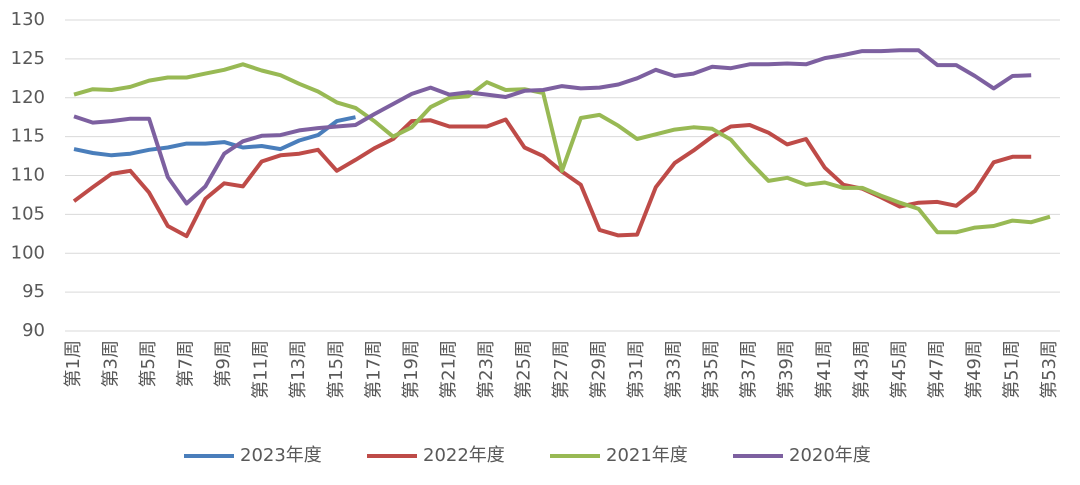 Image resolution: width=1080 pixels, height=485 pixels. What do you see at coordinates (28, 252) in the screenshot?
I see `y-tick-label: 100` at bounding box center [28, 252].